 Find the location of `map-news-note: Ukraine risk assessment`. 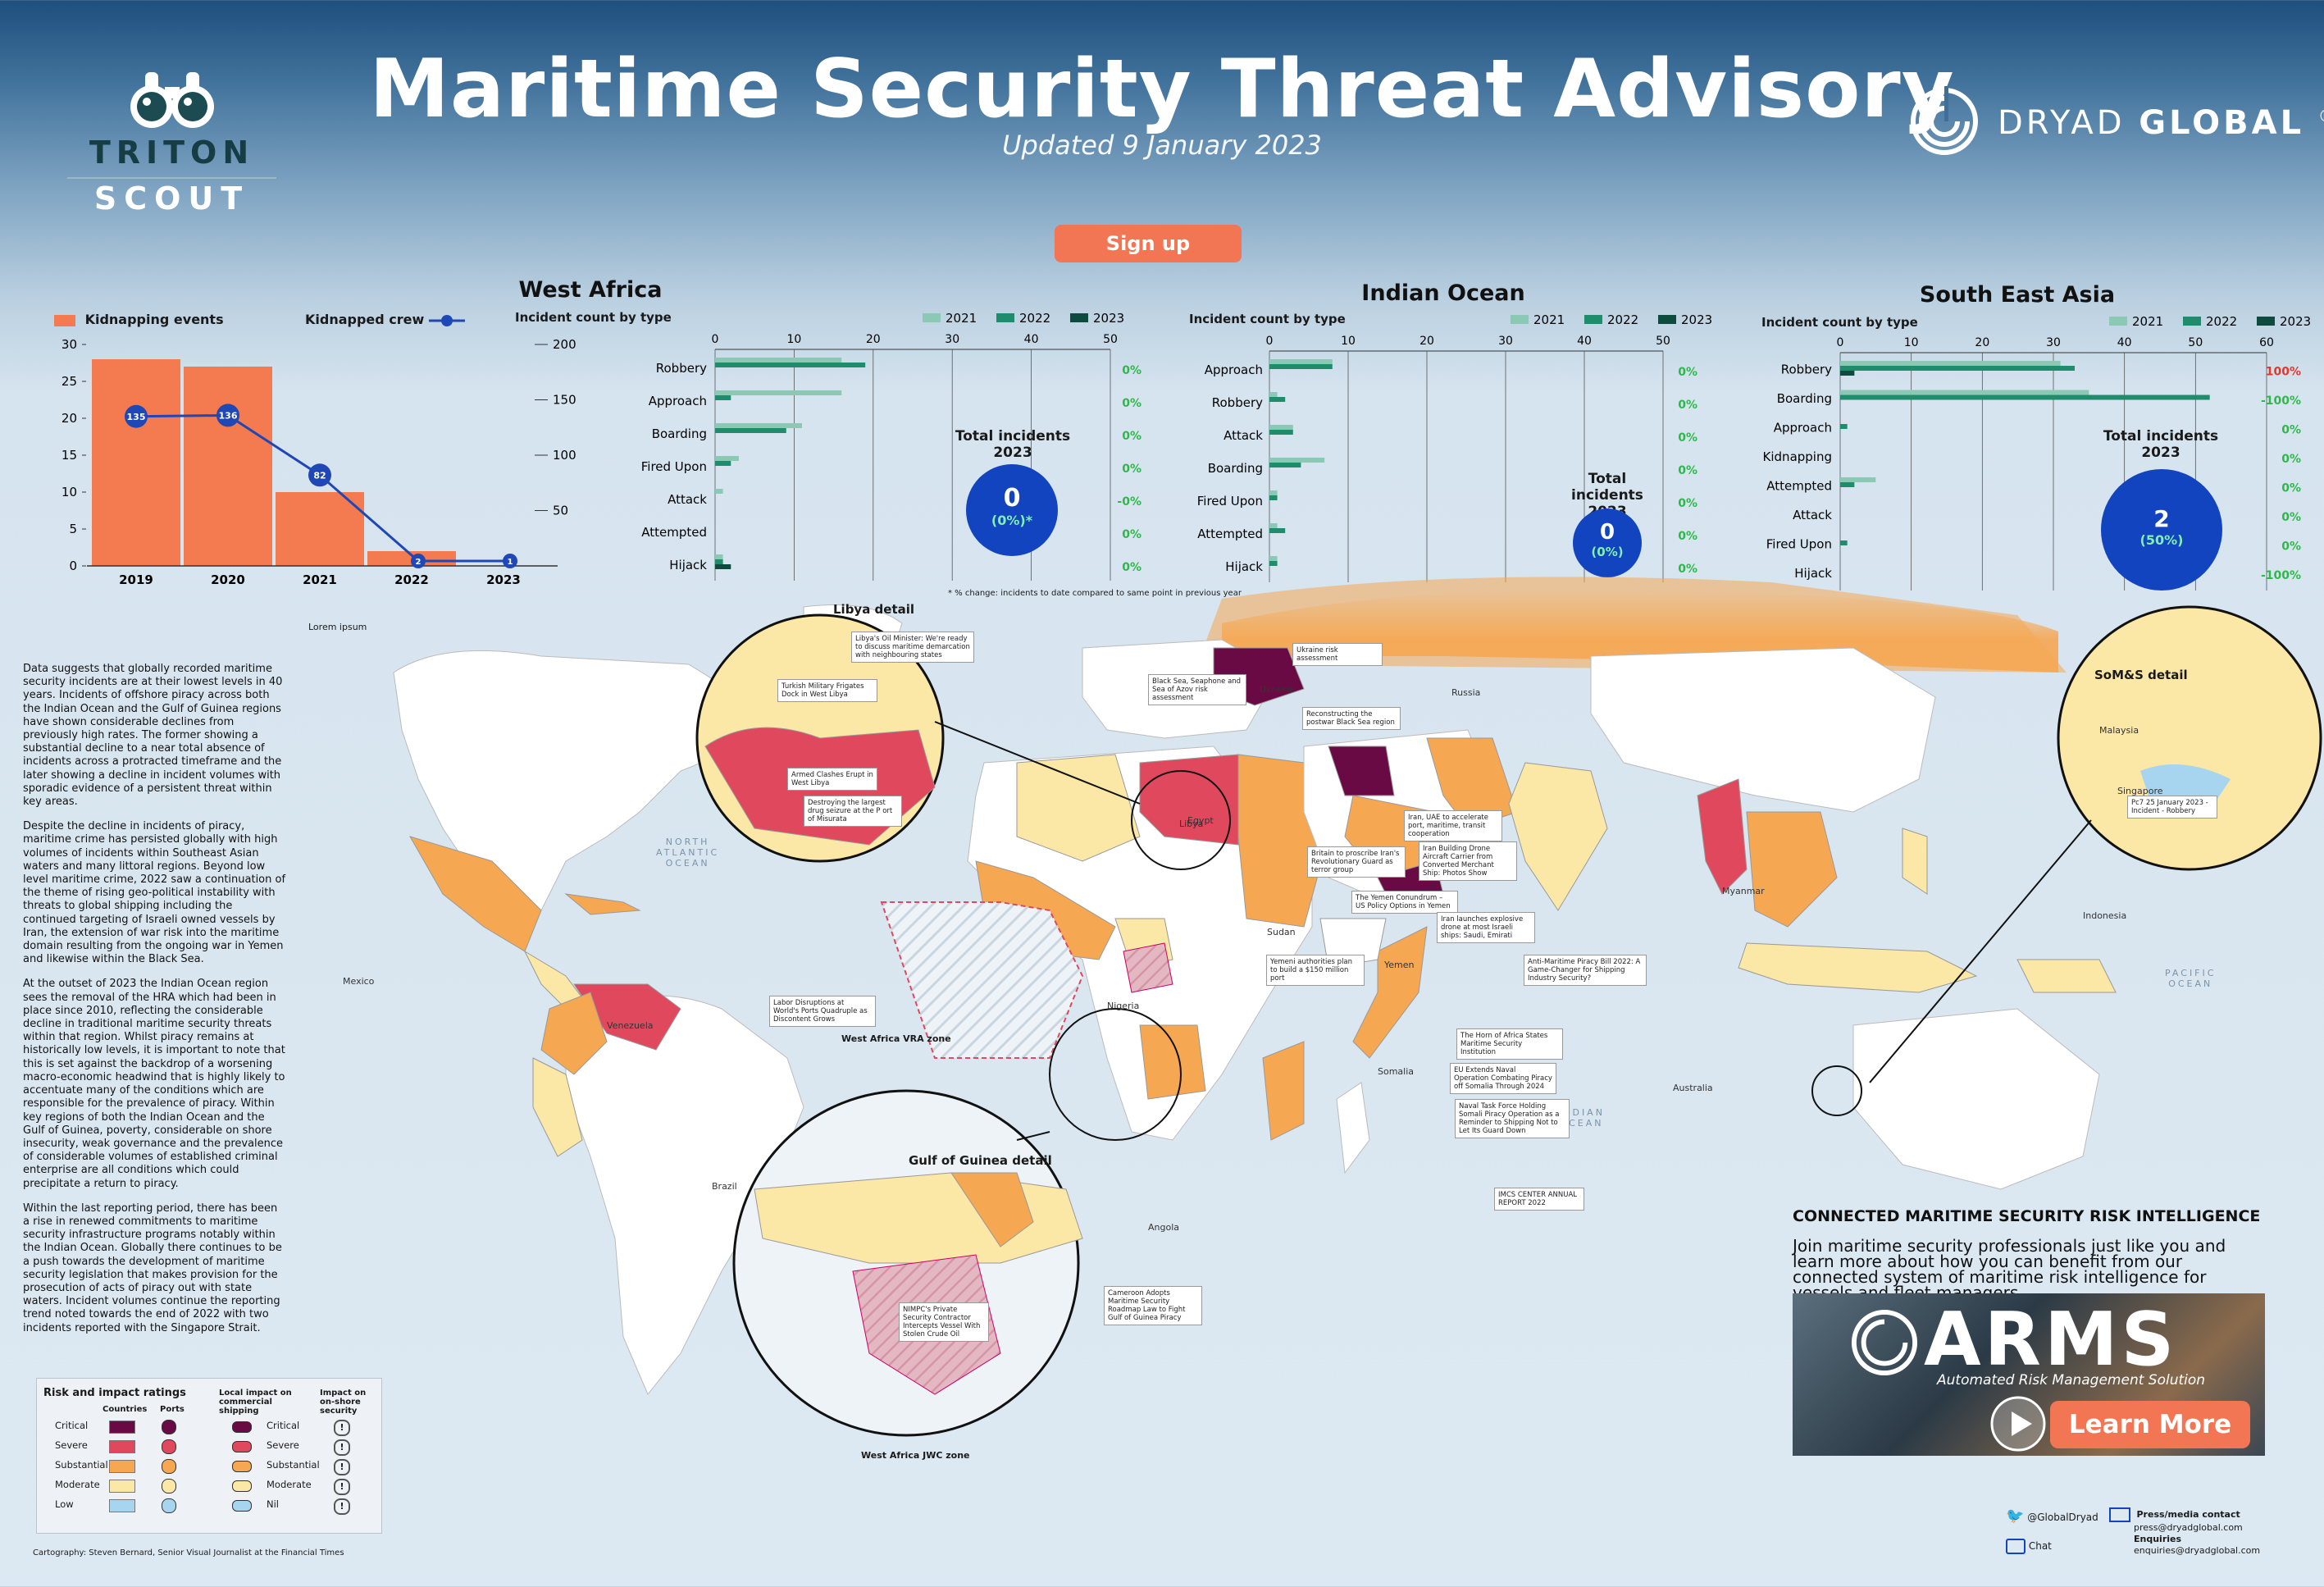

map-news-note: Ukraine risk assessment is located at coordinates (1337, 654).